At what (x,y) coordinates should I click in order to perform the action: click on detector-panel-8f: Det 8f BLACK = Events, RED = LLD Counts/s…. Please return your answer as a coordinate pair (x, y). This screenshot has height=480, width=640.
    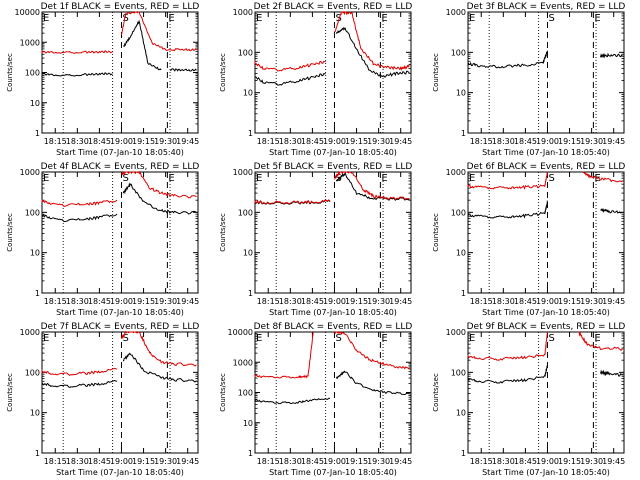
    Looking at the image, I should click on (315, 399).